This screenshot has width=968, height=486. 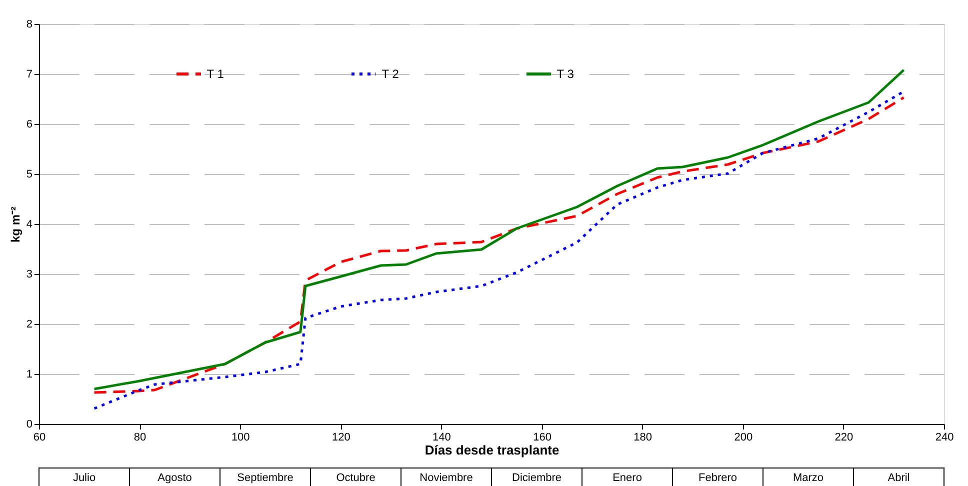 I want to click on y-tick-label: 1, so click(x=29, y=374).